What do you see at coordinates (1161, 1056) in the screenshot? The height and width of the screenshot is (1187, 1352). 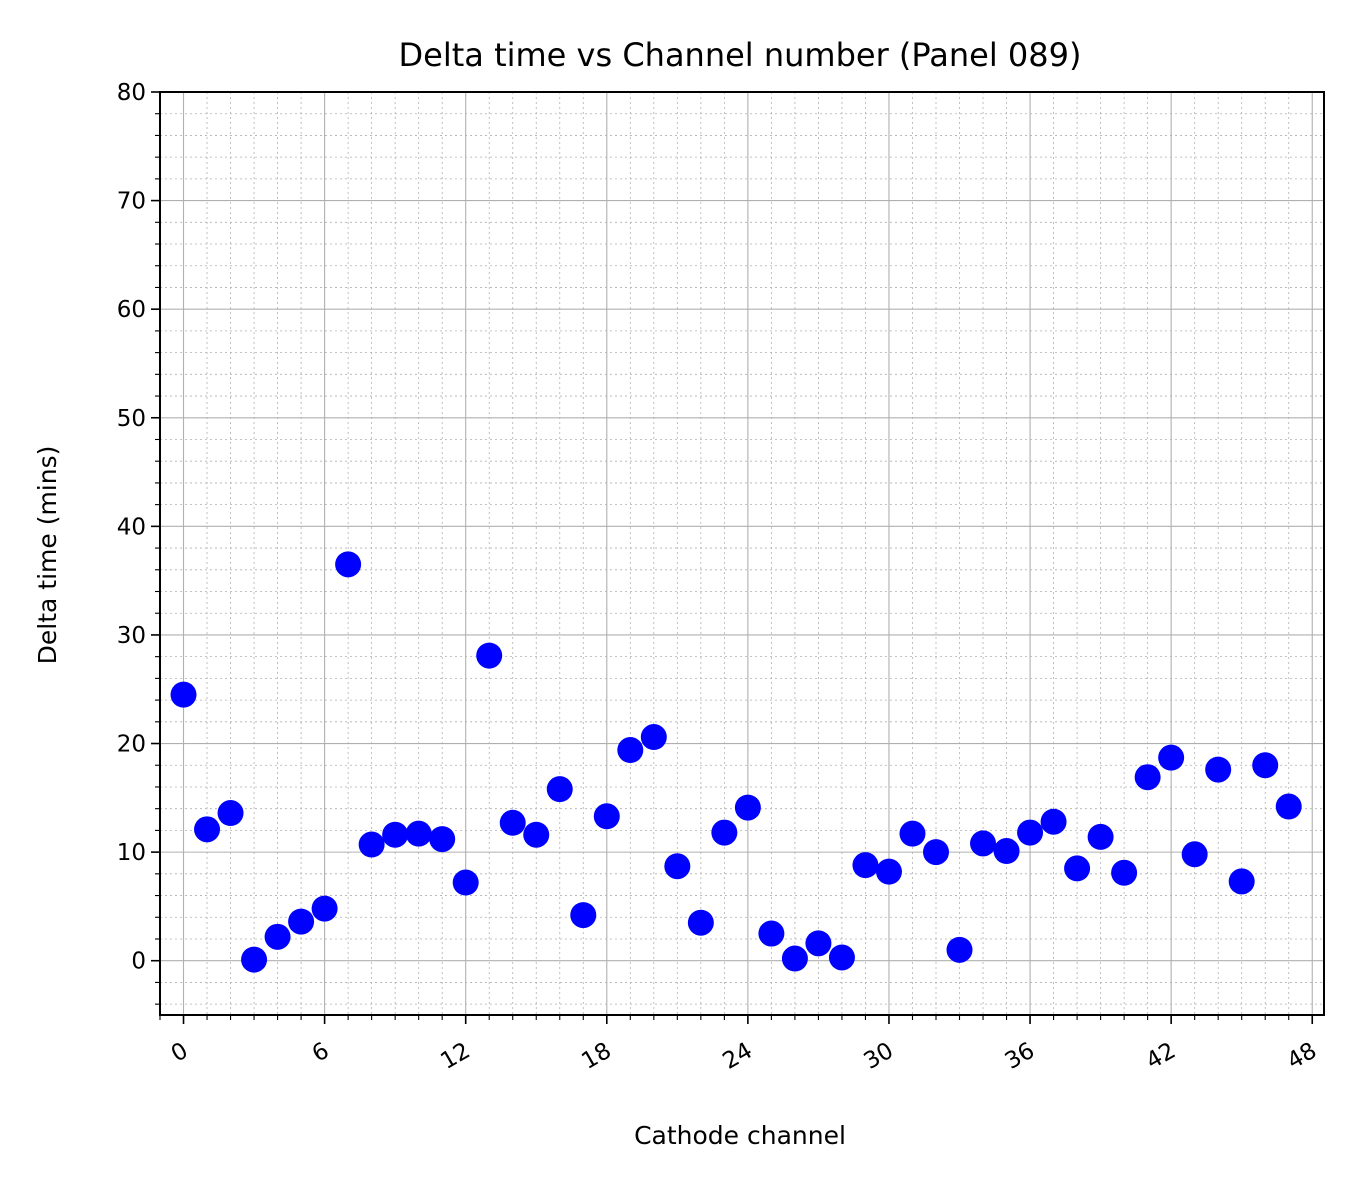 I see `x-tick-label: 42` at bounding box center [1161, 1056].